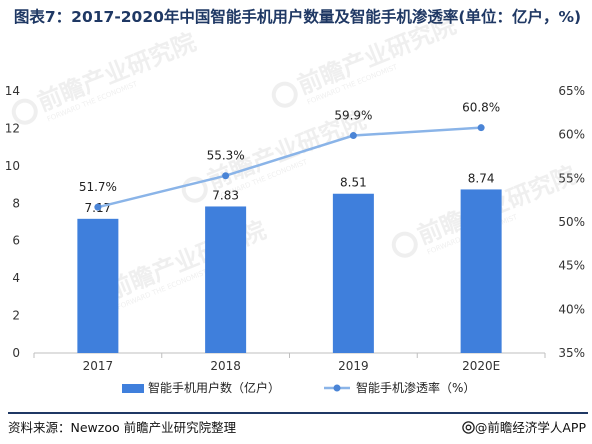  I want to click on bar-data-label: 7.83, so click(225, 195).